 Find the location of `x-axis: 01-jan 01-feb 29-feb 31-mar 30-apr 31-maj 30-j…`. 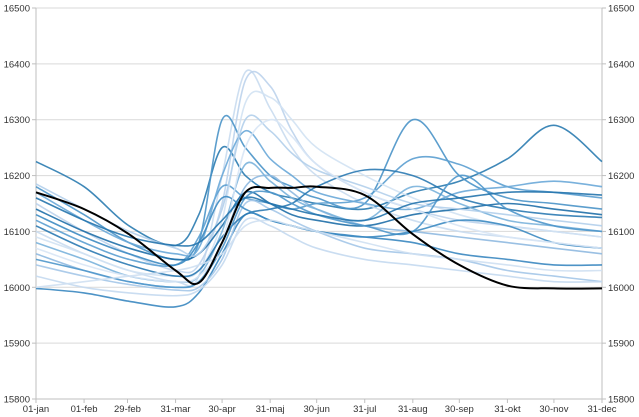

x-axis: 01-jan 01-feb 29-feb 31-mar 30-apr 31-maj 30-j… is located at coordinates (320, 406).